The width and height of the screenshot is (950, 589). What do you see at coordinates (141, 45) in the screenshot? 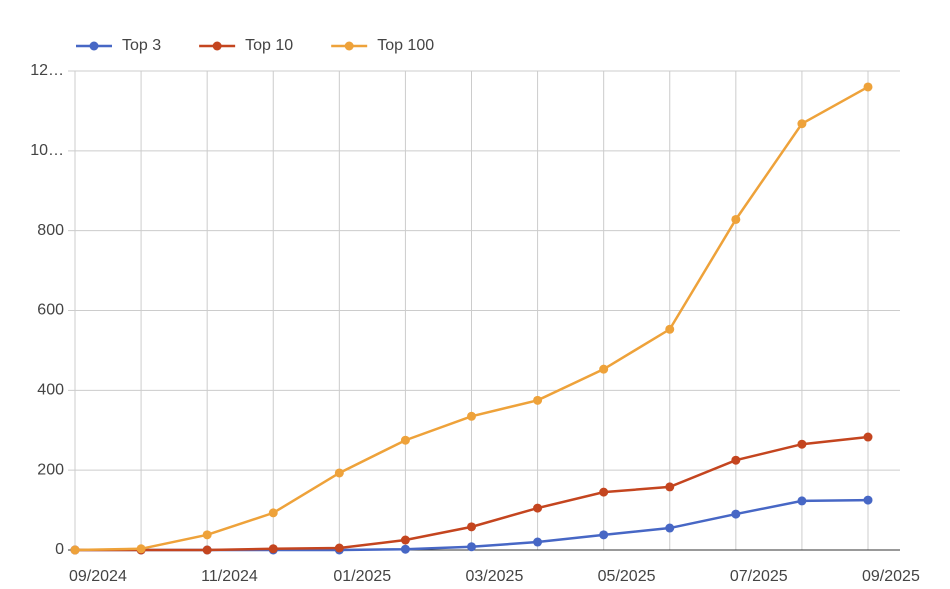
I see `legend-label: Top 3` at bounding box center [141, 45].